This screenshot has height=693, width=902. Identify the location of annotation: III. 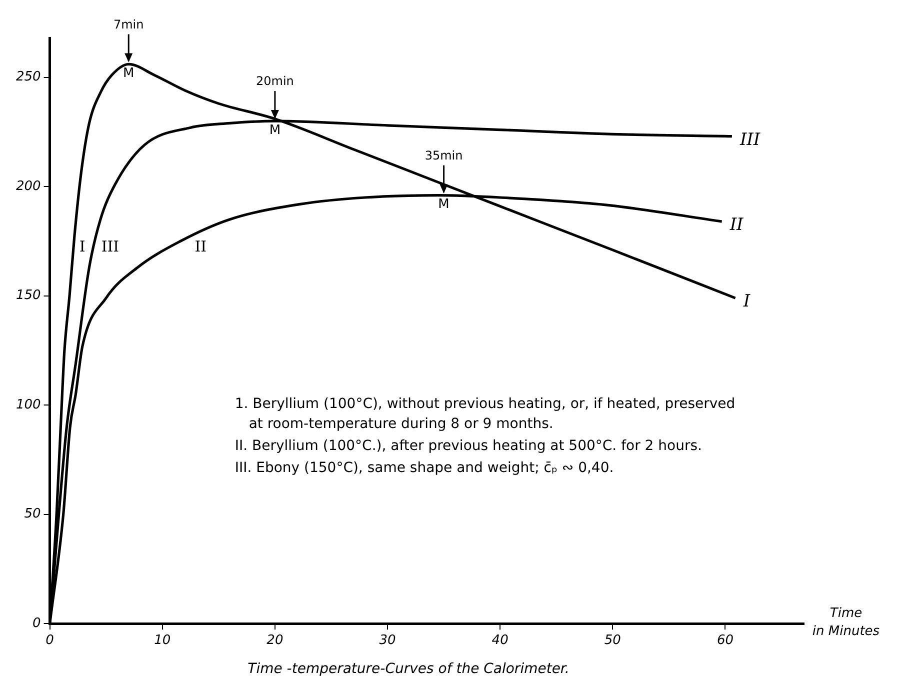
(110, 246).